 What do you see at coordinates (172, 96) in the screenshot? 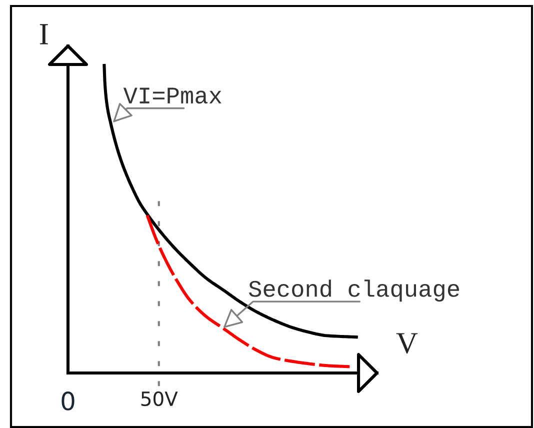
I see `annotation: VI=Pmax` at bounding box center [172, 96].